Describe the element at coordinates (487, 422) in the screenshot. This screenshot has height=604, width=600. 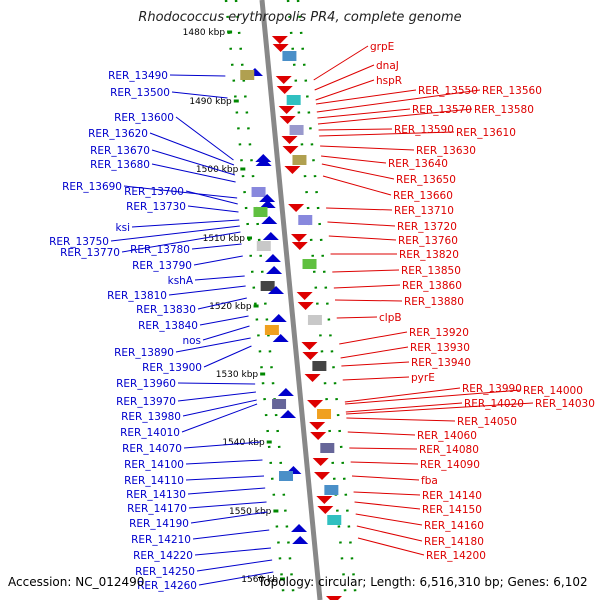
I see `gene-label-rer_14050: RER_14050` at that location.